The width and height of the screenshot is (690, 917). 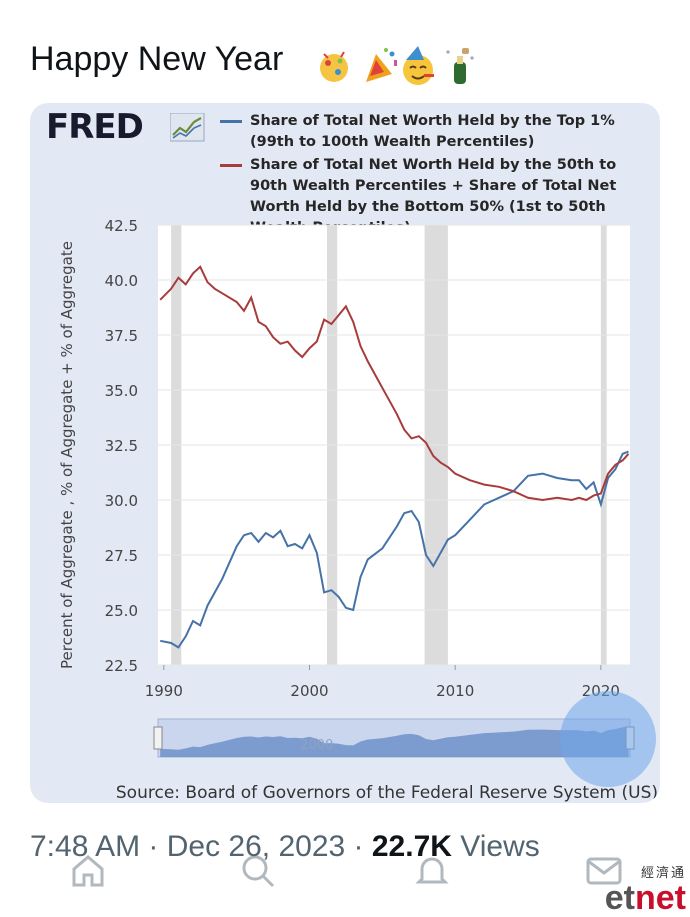 I want to click on y-tick-label: 40.0, so click(x=121, y=281).